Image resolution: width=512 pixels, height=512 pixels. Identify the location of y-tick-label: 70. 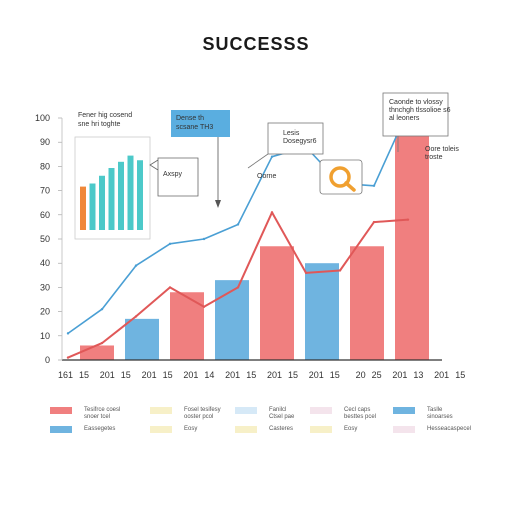
(45, 191).